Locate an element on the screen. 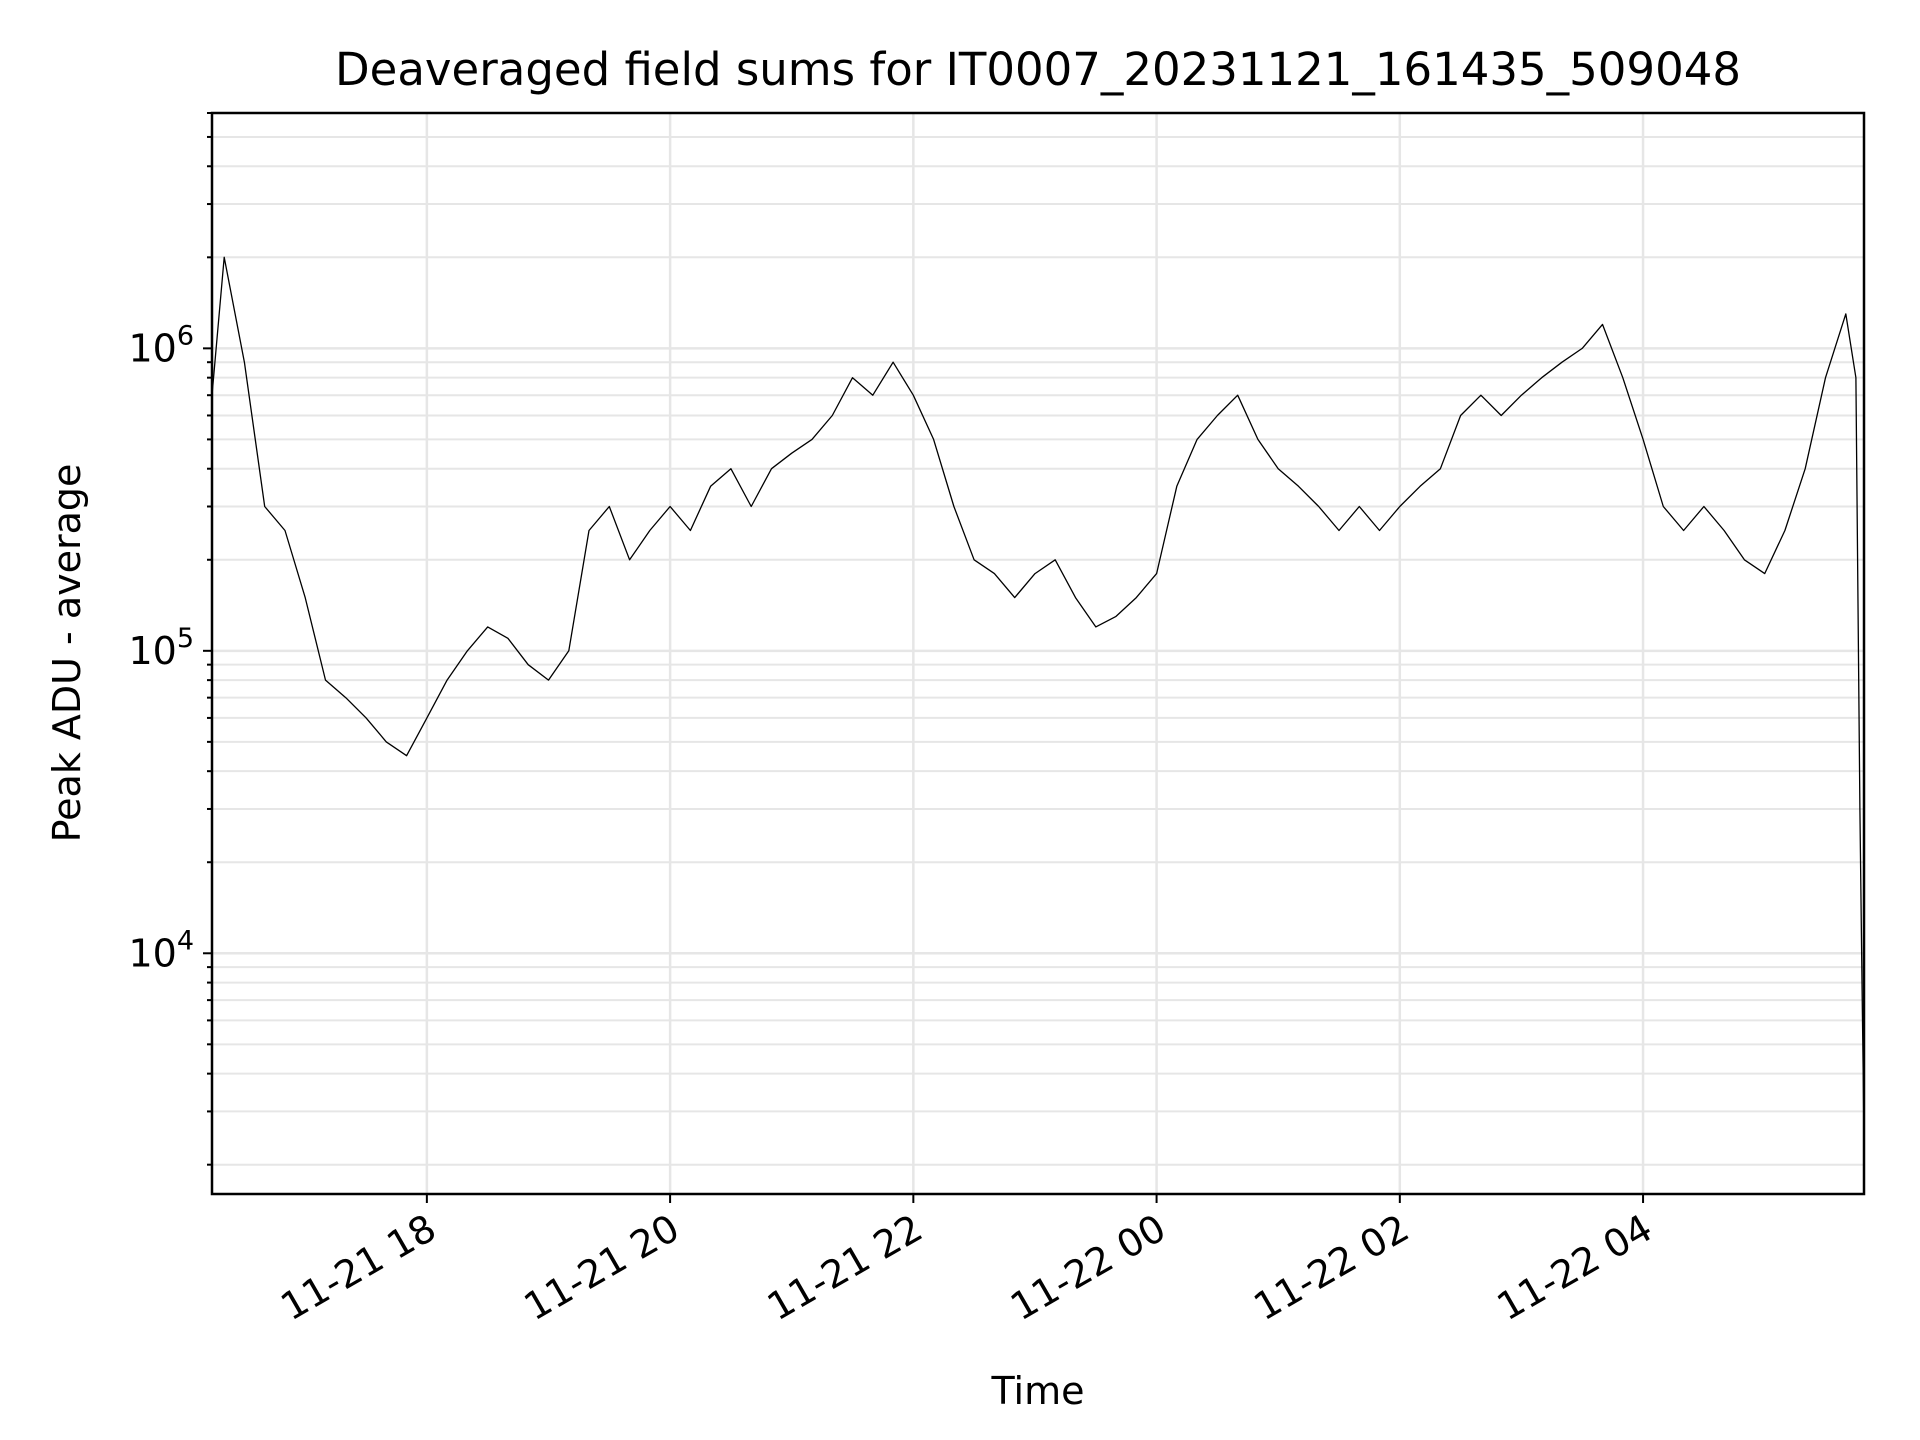 The width and height of the screenshot is (1920, 1440). y-tick-label: 104 is located at coordinates (161, 950).